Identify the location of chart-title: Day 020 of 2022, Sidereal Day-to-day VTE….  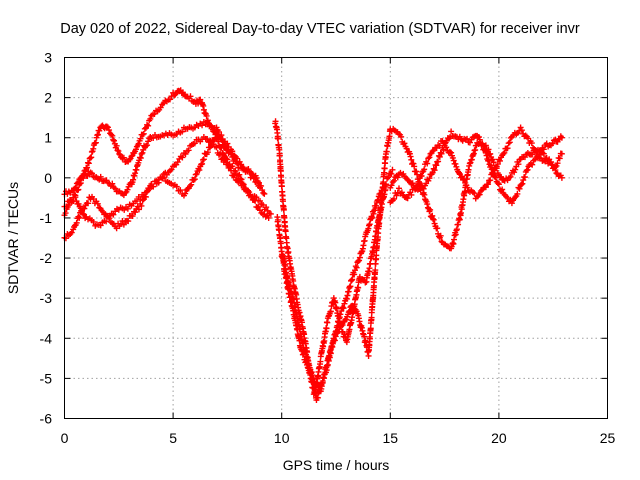
(320, 29).